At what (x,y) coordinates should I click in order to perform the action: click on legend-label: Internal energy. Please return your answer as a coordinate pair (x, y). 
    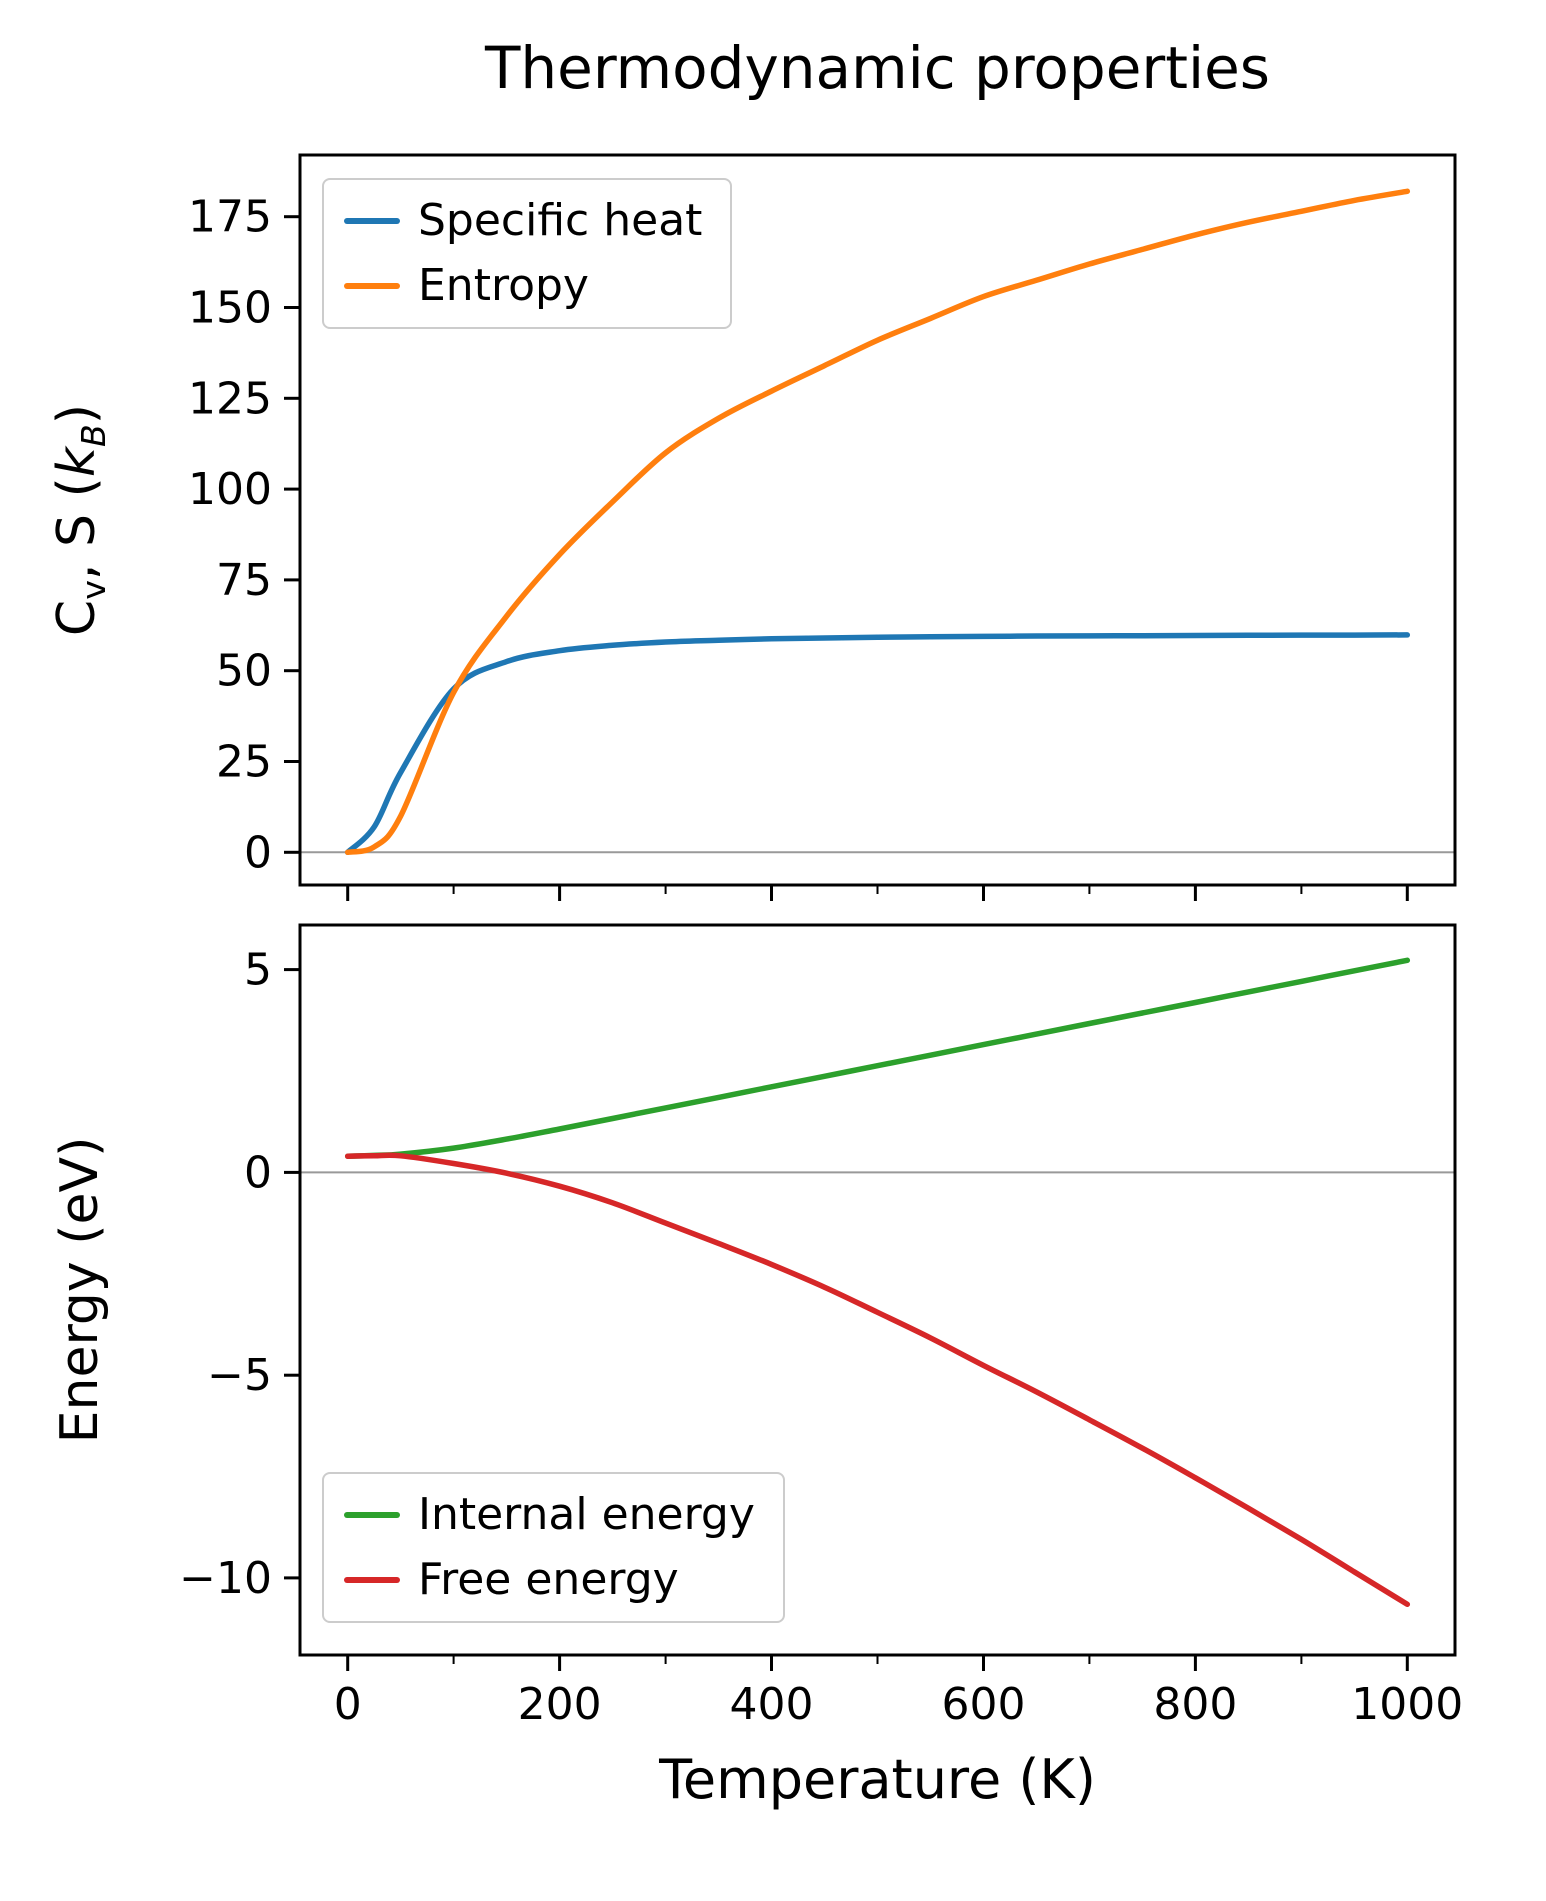
    Looking at the image, I should click on (586, 1514).